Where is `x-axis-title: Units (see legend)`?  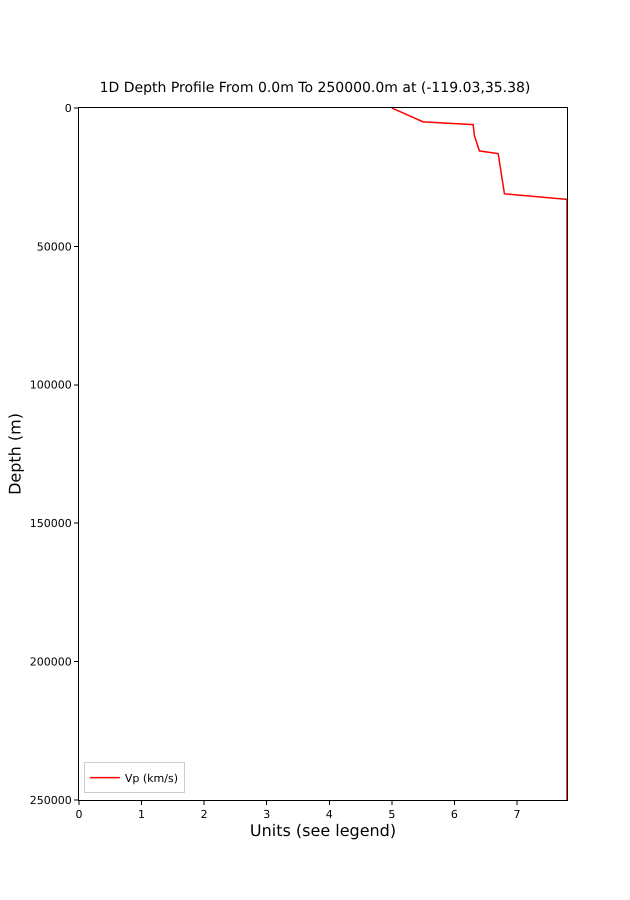
x-axis-title: Units (see legend) is located at coordinates (323, 830).